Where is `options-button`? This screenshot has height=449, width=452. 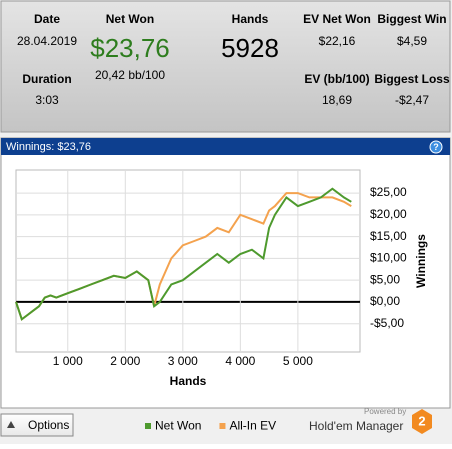
options-button is located at coordinates (37, 425).